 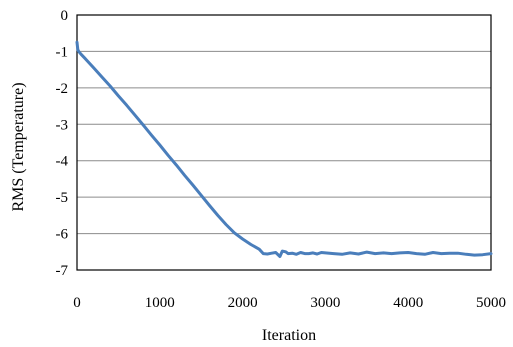 I want to click on y-tick-label: -7, so click(x=62, y=271).